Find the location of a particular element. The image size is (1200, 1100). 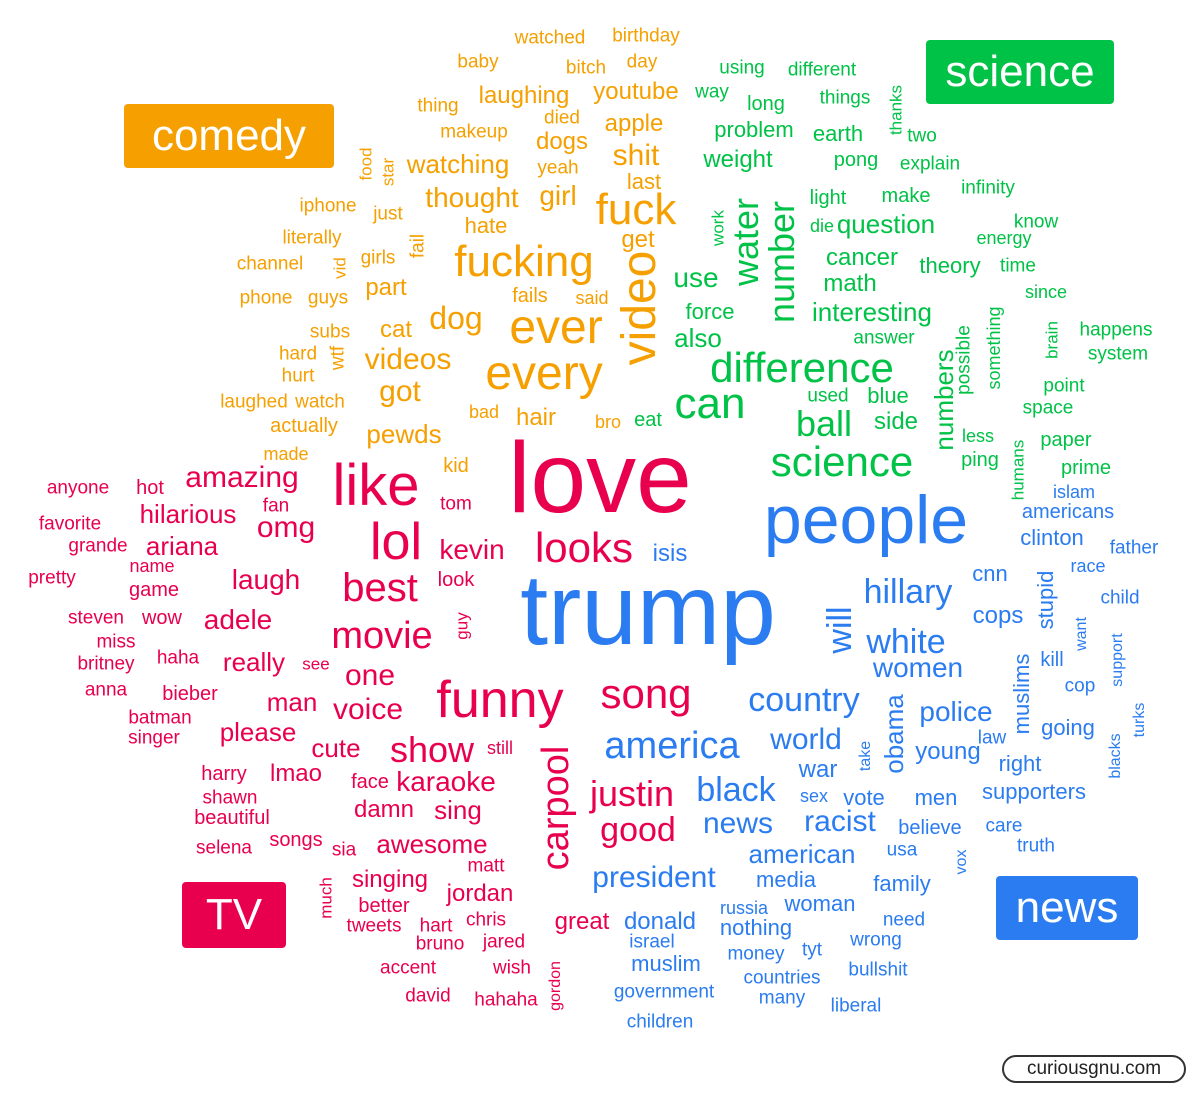

word-tv: awesome is located at coordinates (432, 844).